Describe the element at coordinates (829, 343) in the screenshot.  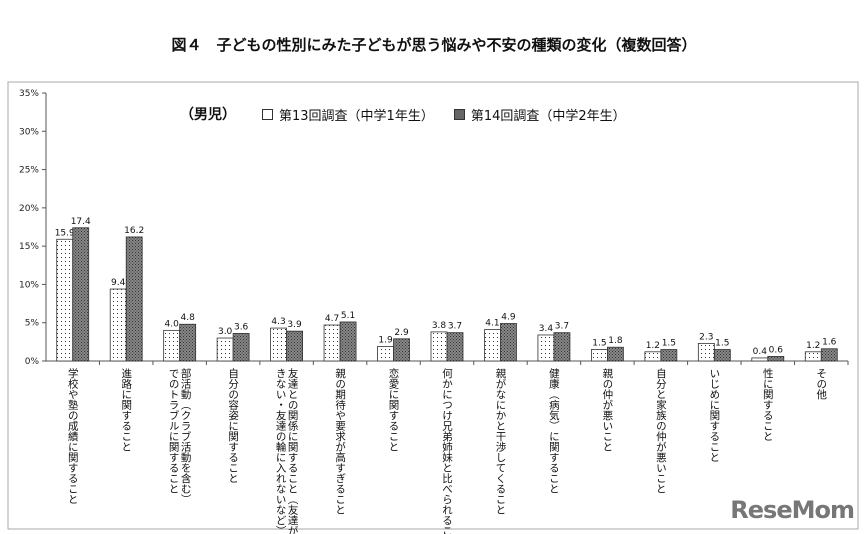
I see `data-label: 1.6` at that location.